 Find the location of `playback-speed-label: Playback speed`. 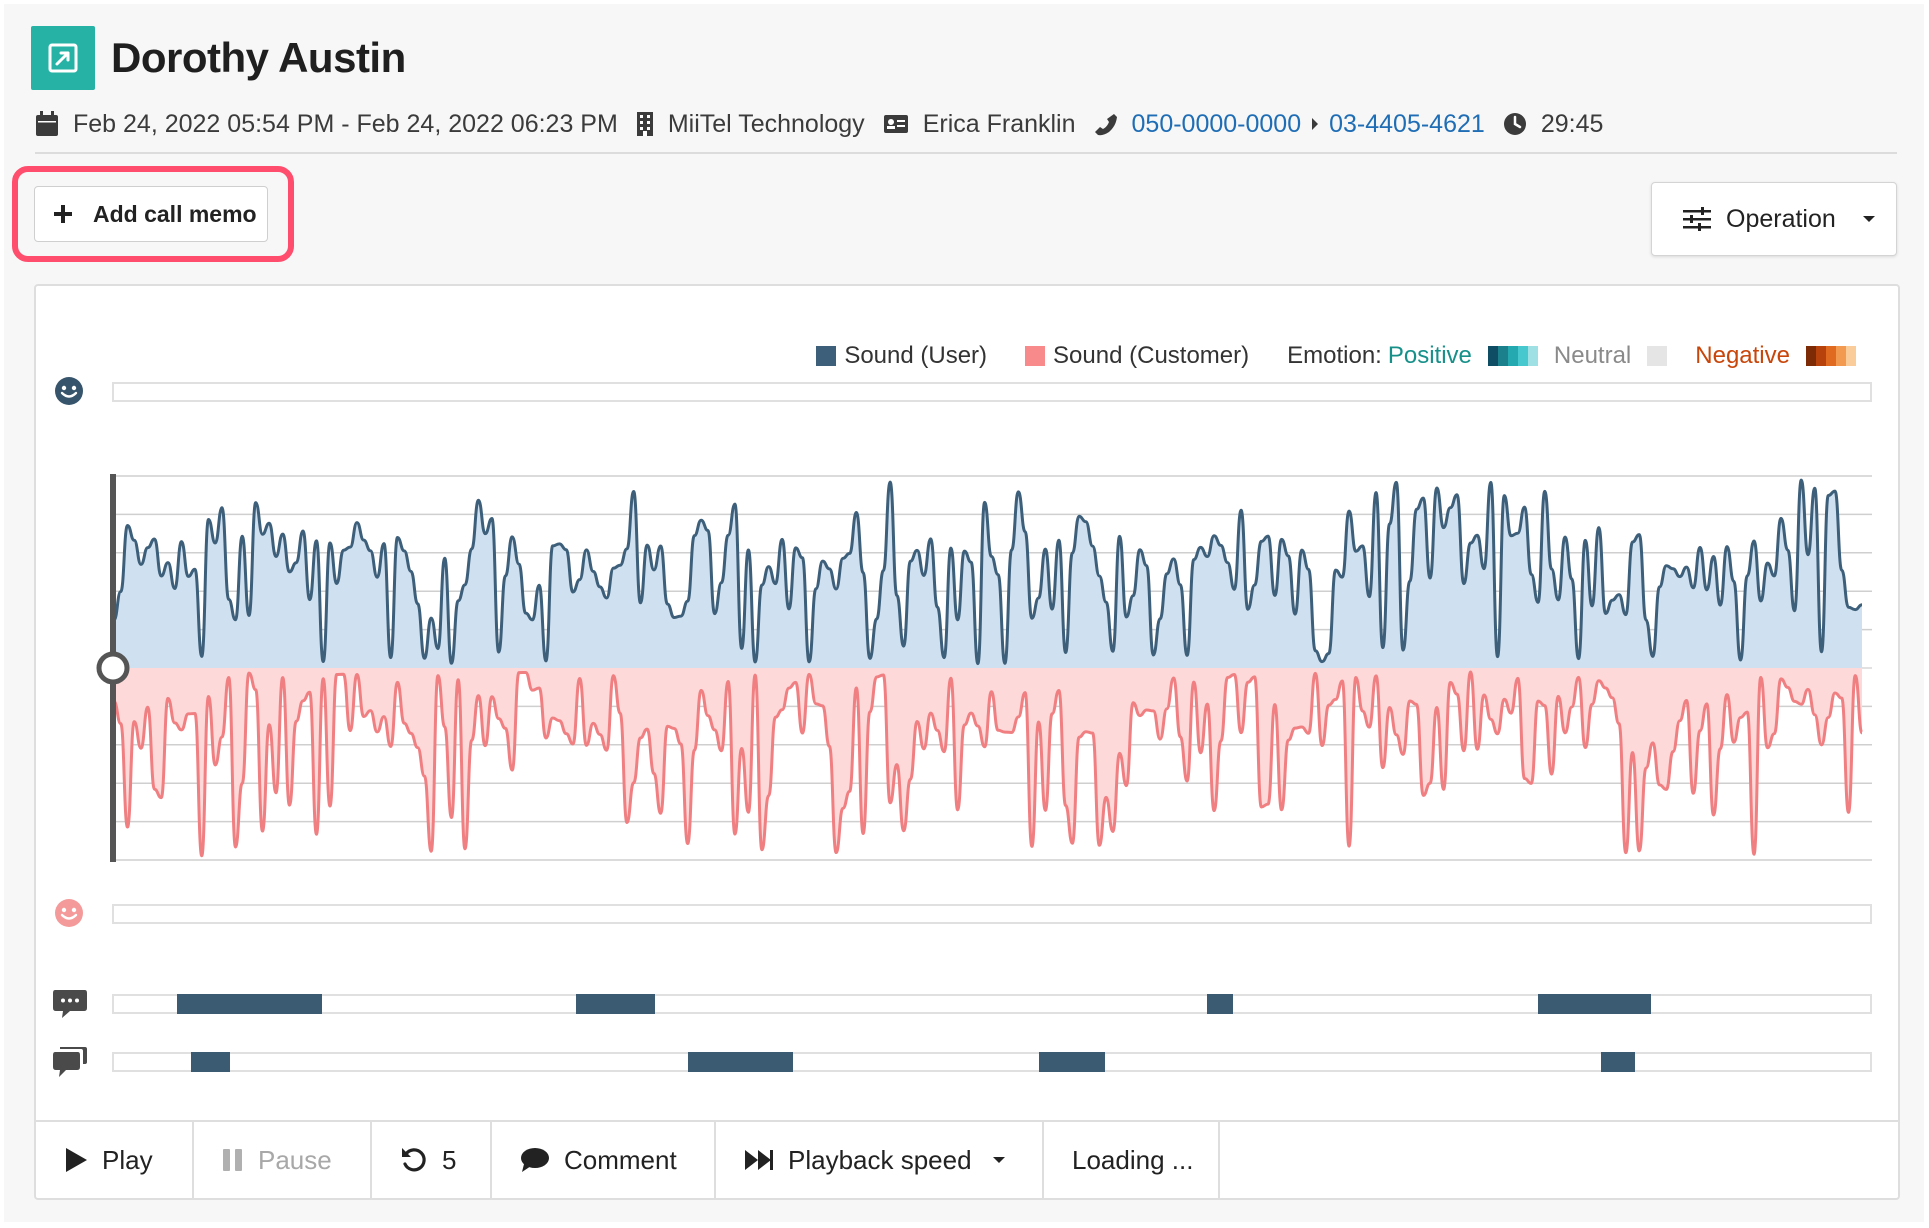

playback-speed-label: Playback speed is located at coordinates (880, 1159).